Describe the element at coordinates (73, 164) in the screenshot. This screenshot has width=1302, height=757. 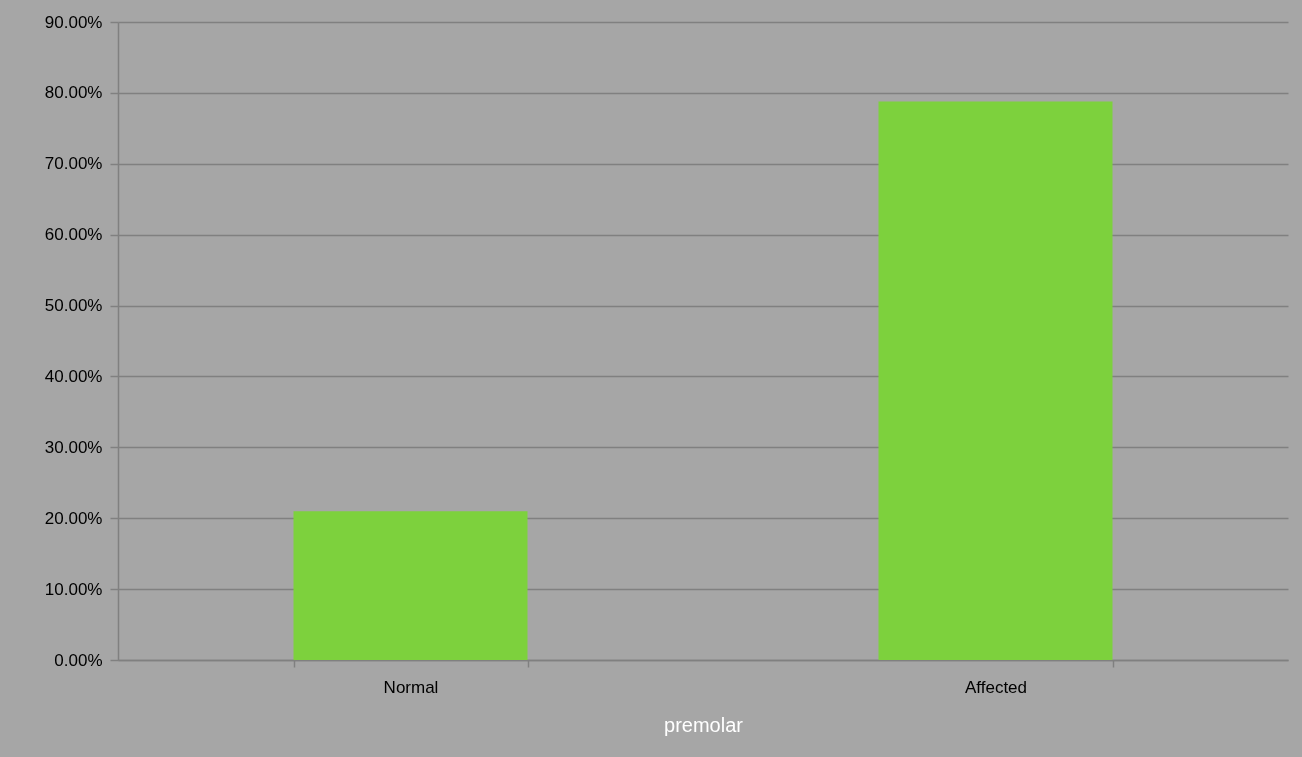
I see `y-tick-label: 70.00%` at that location.